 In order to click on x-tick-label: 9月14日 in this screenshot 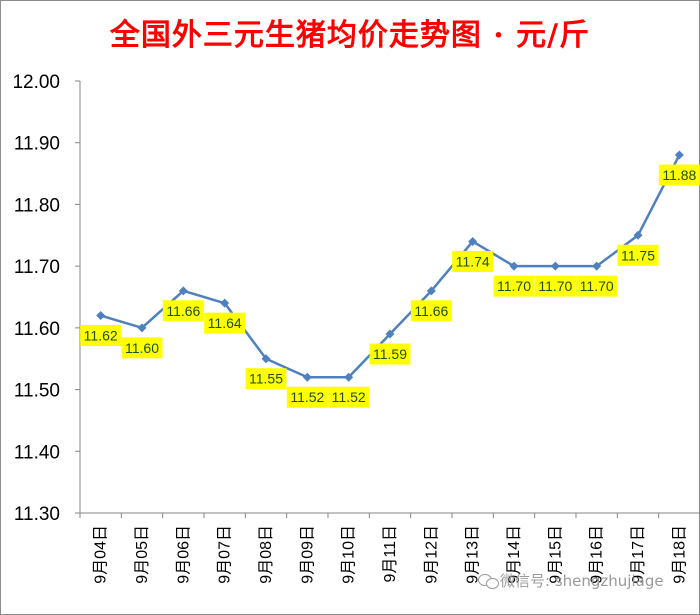, I will do `click(514, 554)`.